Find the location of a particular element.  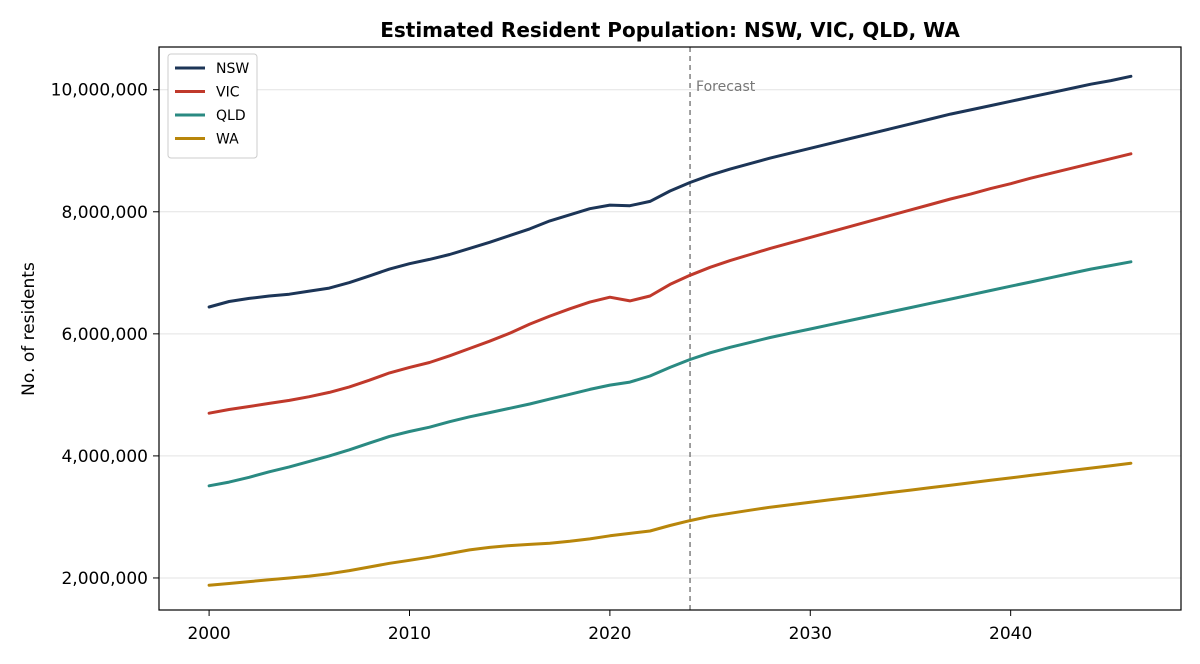

legend-box is located at coordinates (212, 106).